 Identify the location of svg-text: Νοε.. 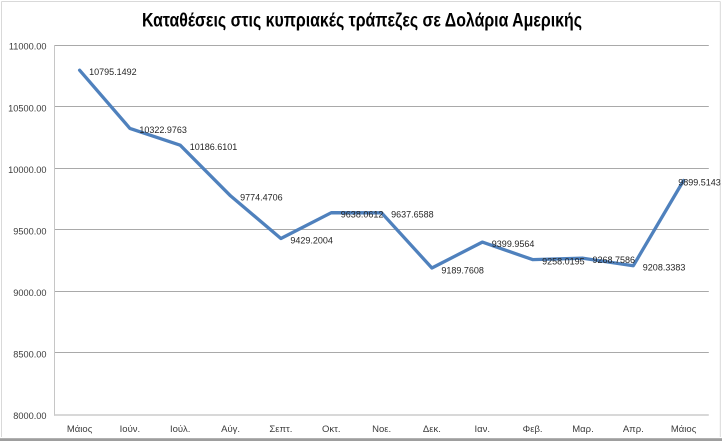
(381, 429).